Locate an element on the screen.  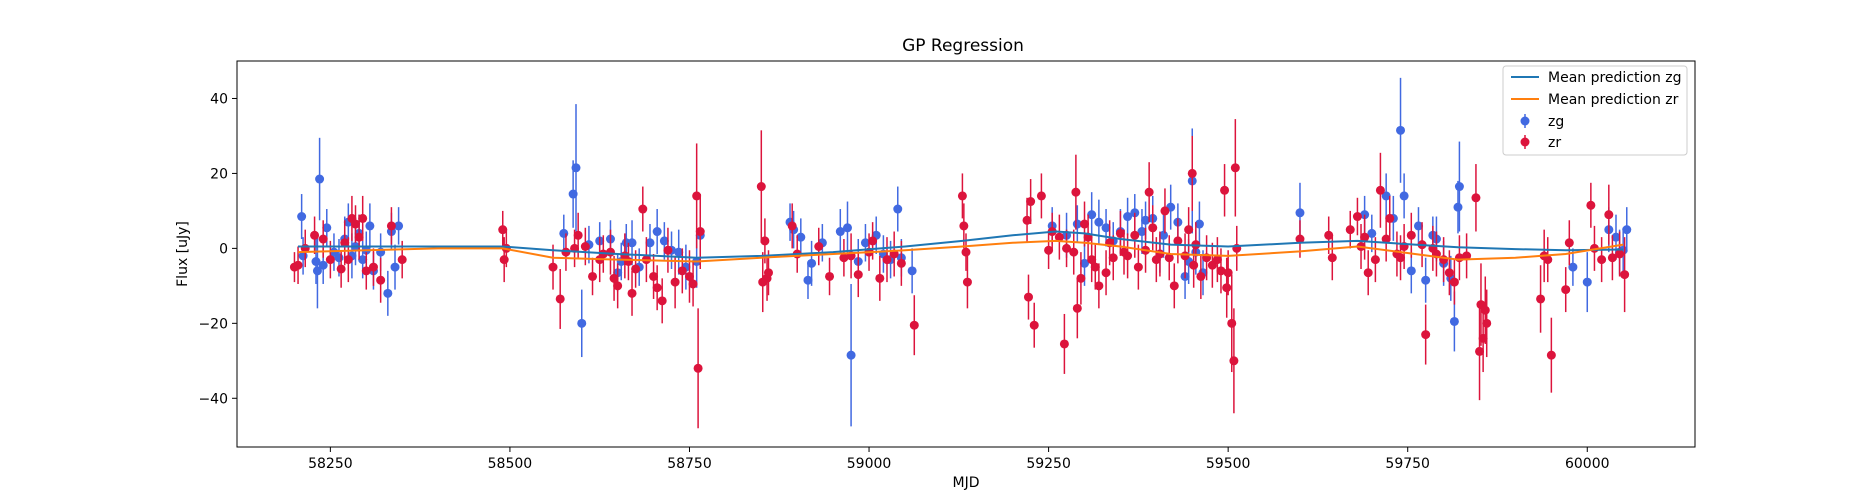
legend-label-zg-points: zg is located at coordinates (1556, 122).